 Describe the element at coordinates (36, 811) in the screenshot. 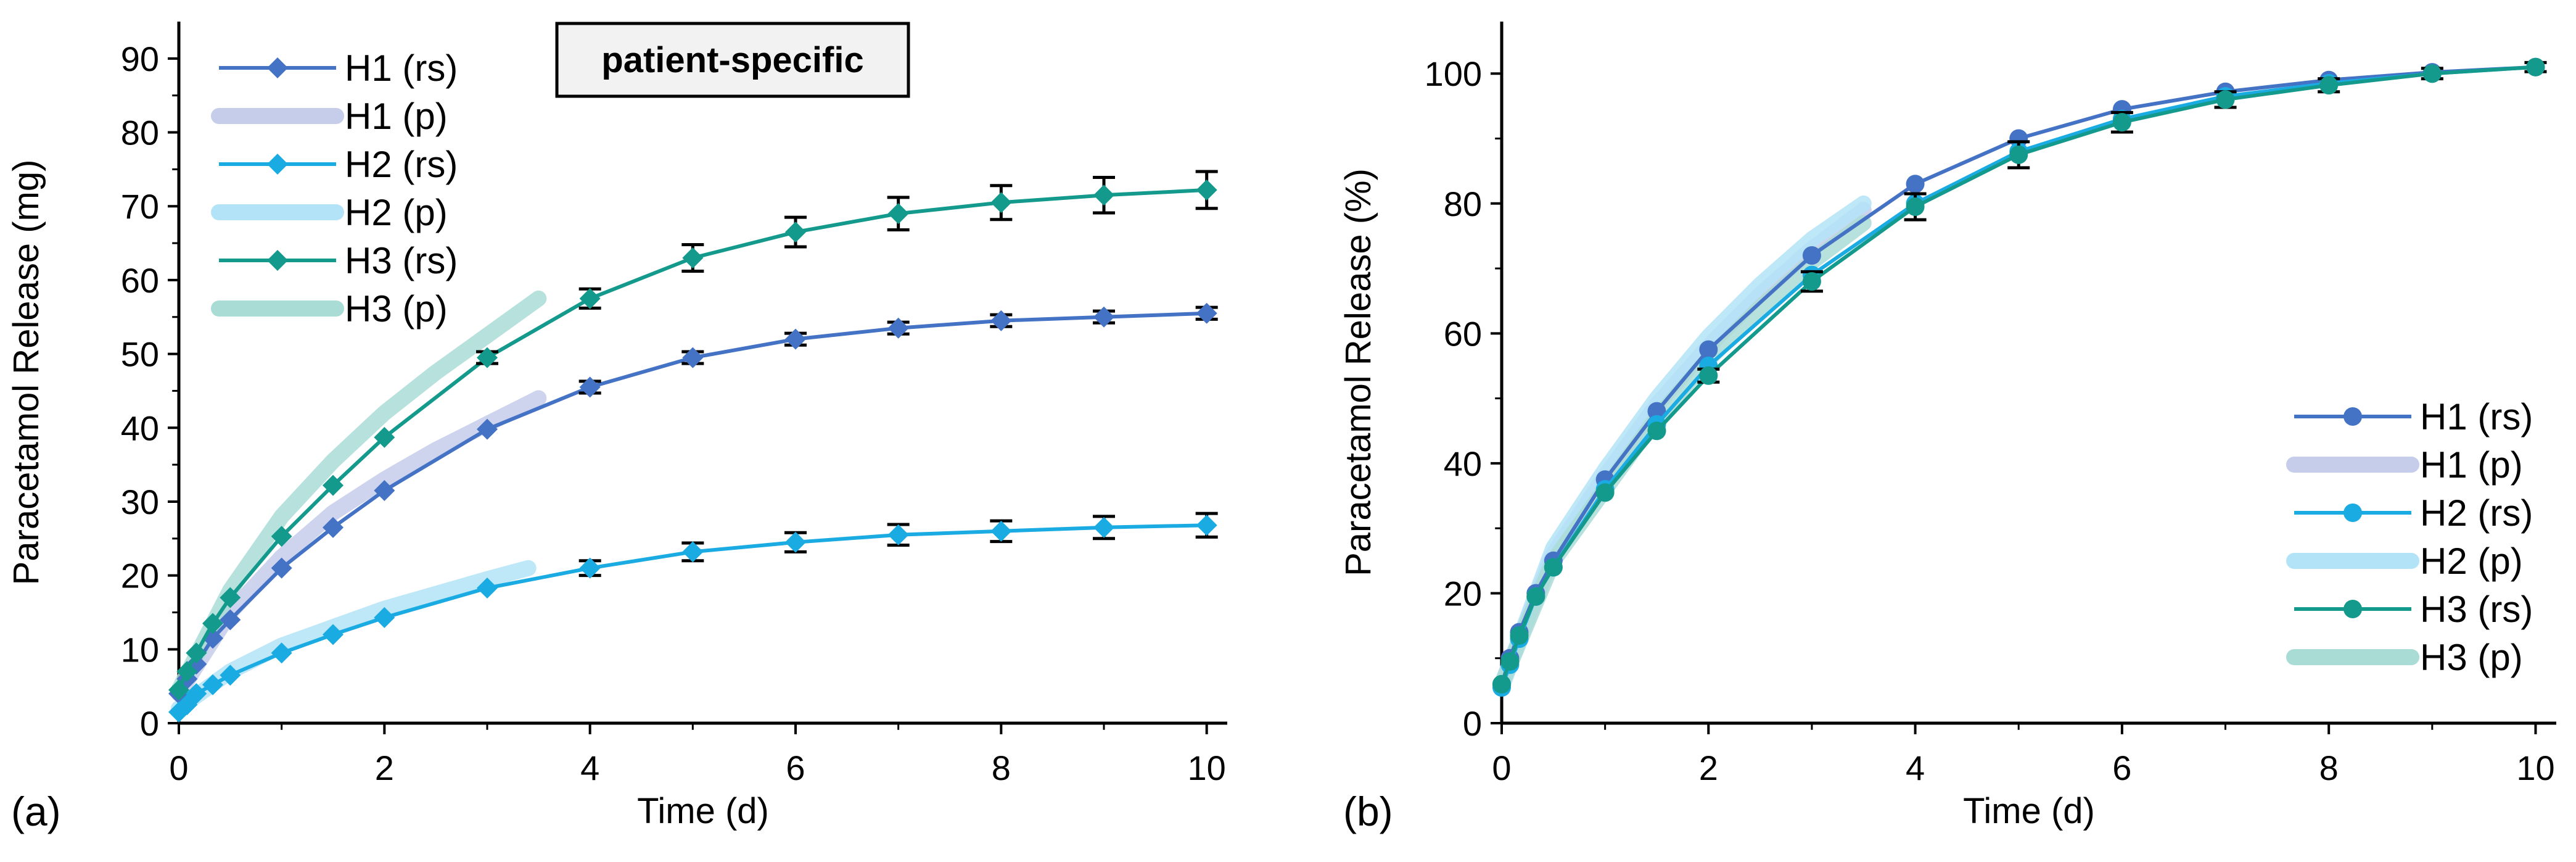

I see `panel-a-label: (a)` at that location.